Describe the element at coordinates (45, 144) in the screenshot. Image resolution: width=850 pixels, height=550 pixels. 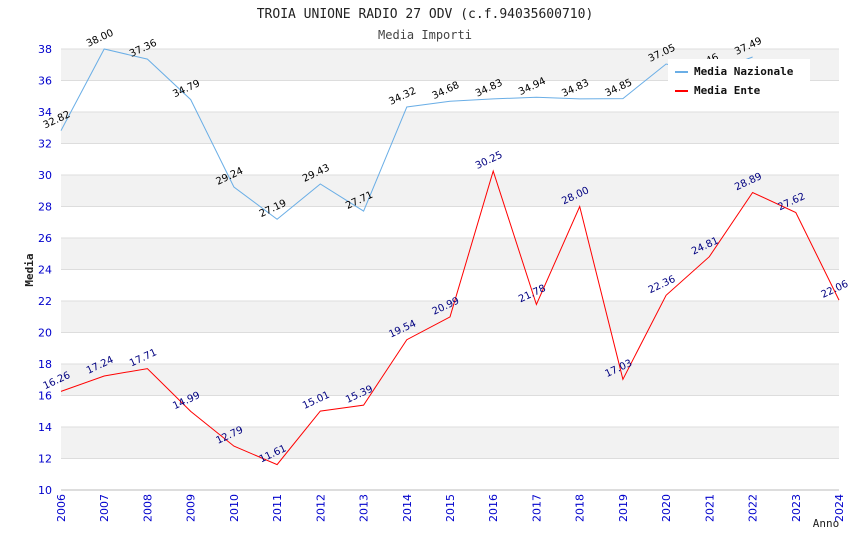
I see `y-tick-label: 32` at that location.